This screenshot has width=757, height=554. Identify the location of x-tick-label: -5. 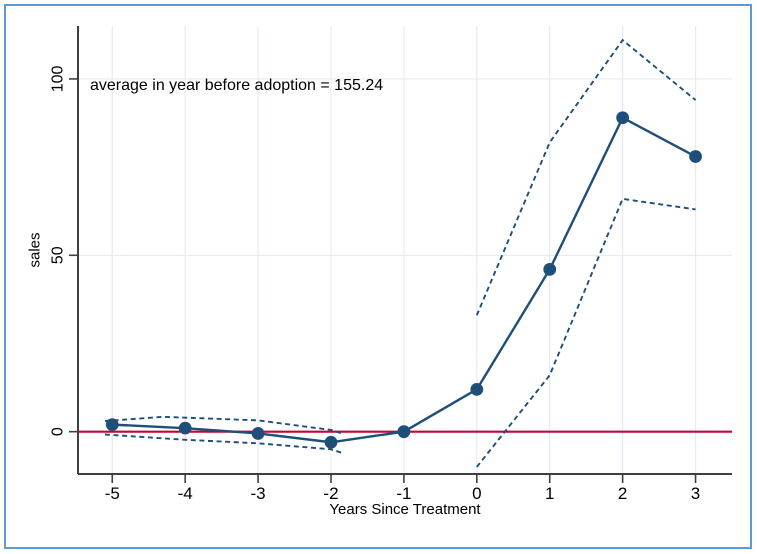
(112, 493).